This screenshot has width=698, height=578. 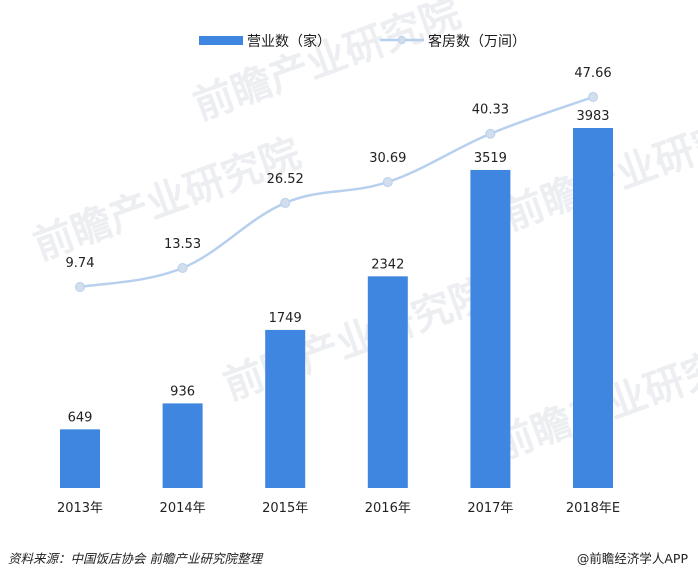 I want to click on bar-value-label: 3983, so click(x=592, y=116).